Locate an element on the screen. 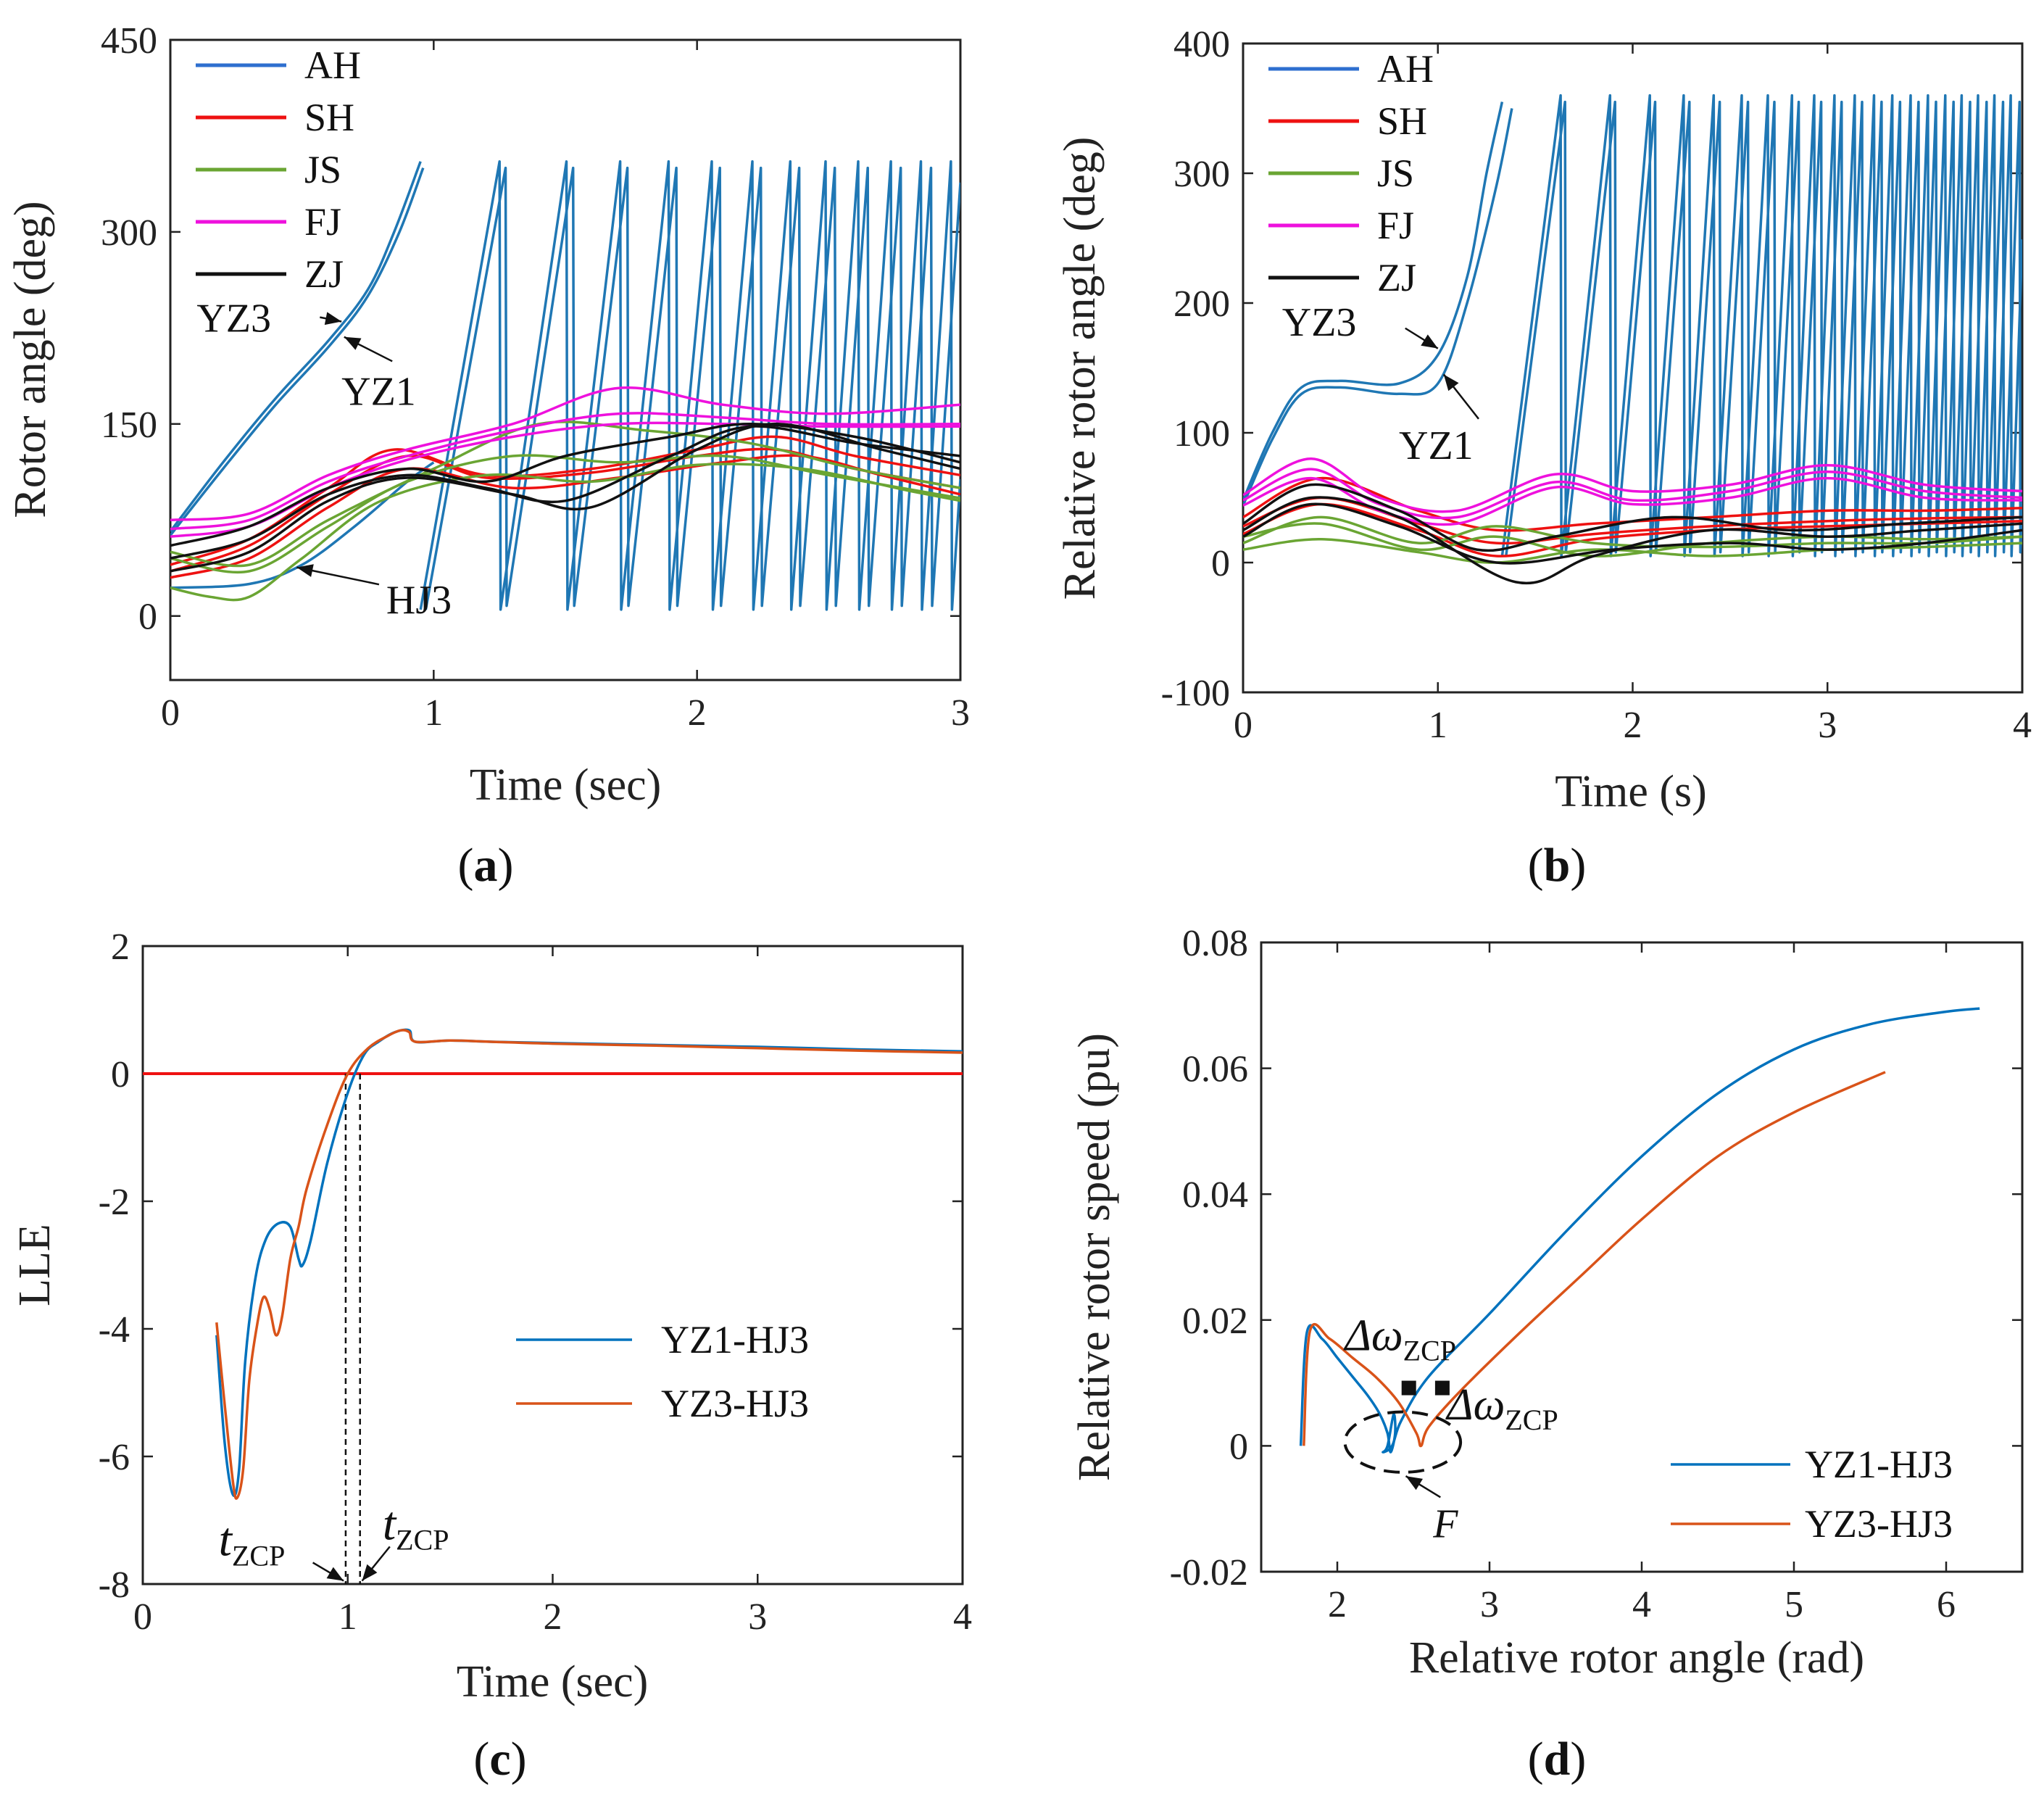 This screenshot has height=1795, width=2044. y-axis-label: Relative rotor speed (pu) is located at coordinates (1095, 1257).